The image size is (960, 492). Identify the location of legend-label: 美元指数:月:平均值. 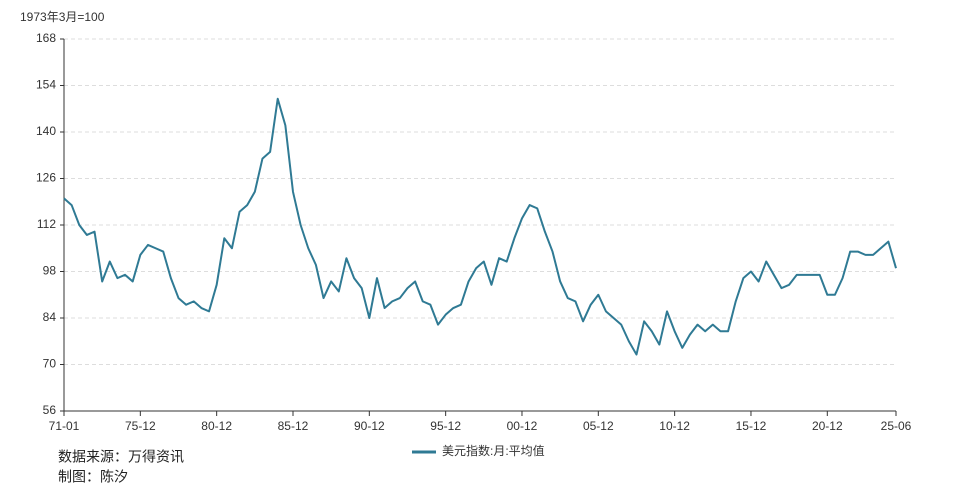
(493, 450).